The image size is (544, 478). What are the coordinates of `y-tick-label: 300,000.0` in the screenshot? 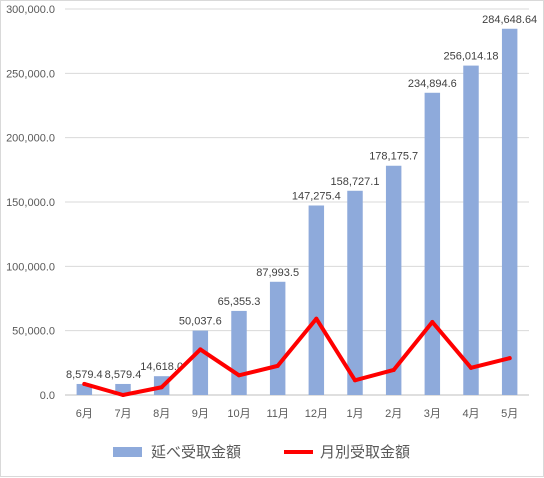 It's located at (30, 10).